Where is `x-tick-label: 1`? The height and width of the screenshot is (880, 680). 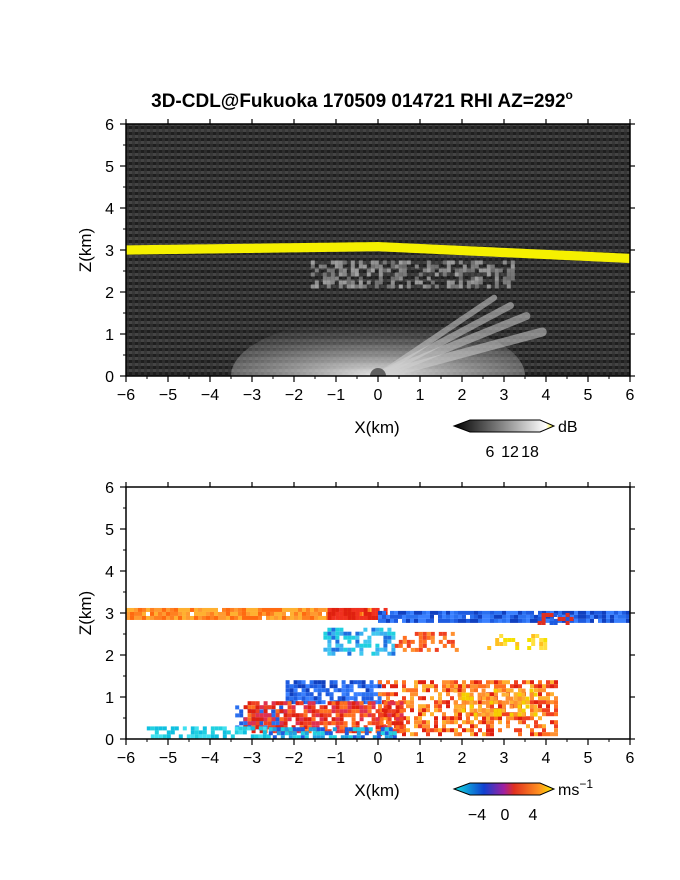 x-tick-label: 1 is located at coordinates (420, 395).